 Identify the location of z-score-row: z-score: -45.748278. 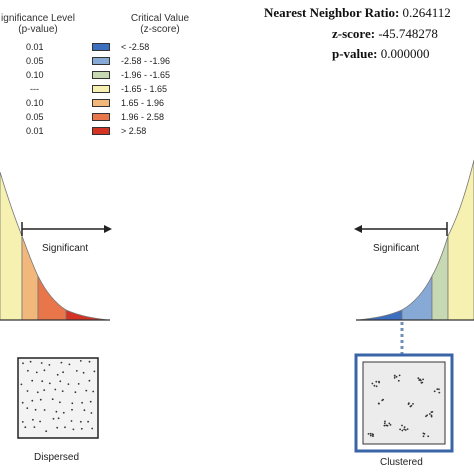
(357, 36).